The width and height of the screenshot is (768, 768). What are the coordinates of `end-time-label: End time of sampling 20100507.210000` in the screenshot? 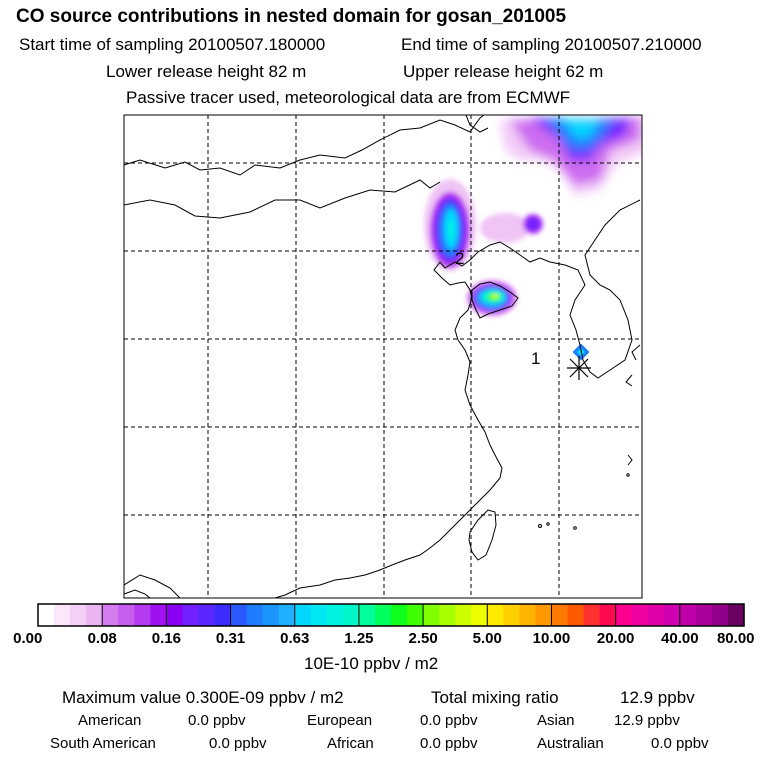 It's located at (551, 44).